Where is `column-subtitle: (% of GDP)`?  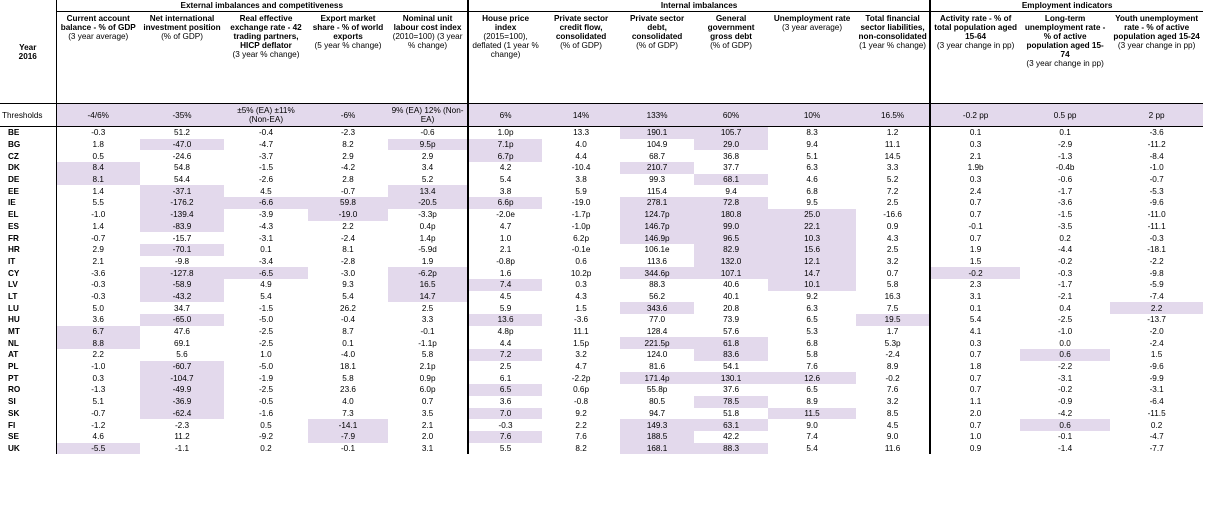 column-subtitle: (% of GDP) is located at coordinates (581, 45).